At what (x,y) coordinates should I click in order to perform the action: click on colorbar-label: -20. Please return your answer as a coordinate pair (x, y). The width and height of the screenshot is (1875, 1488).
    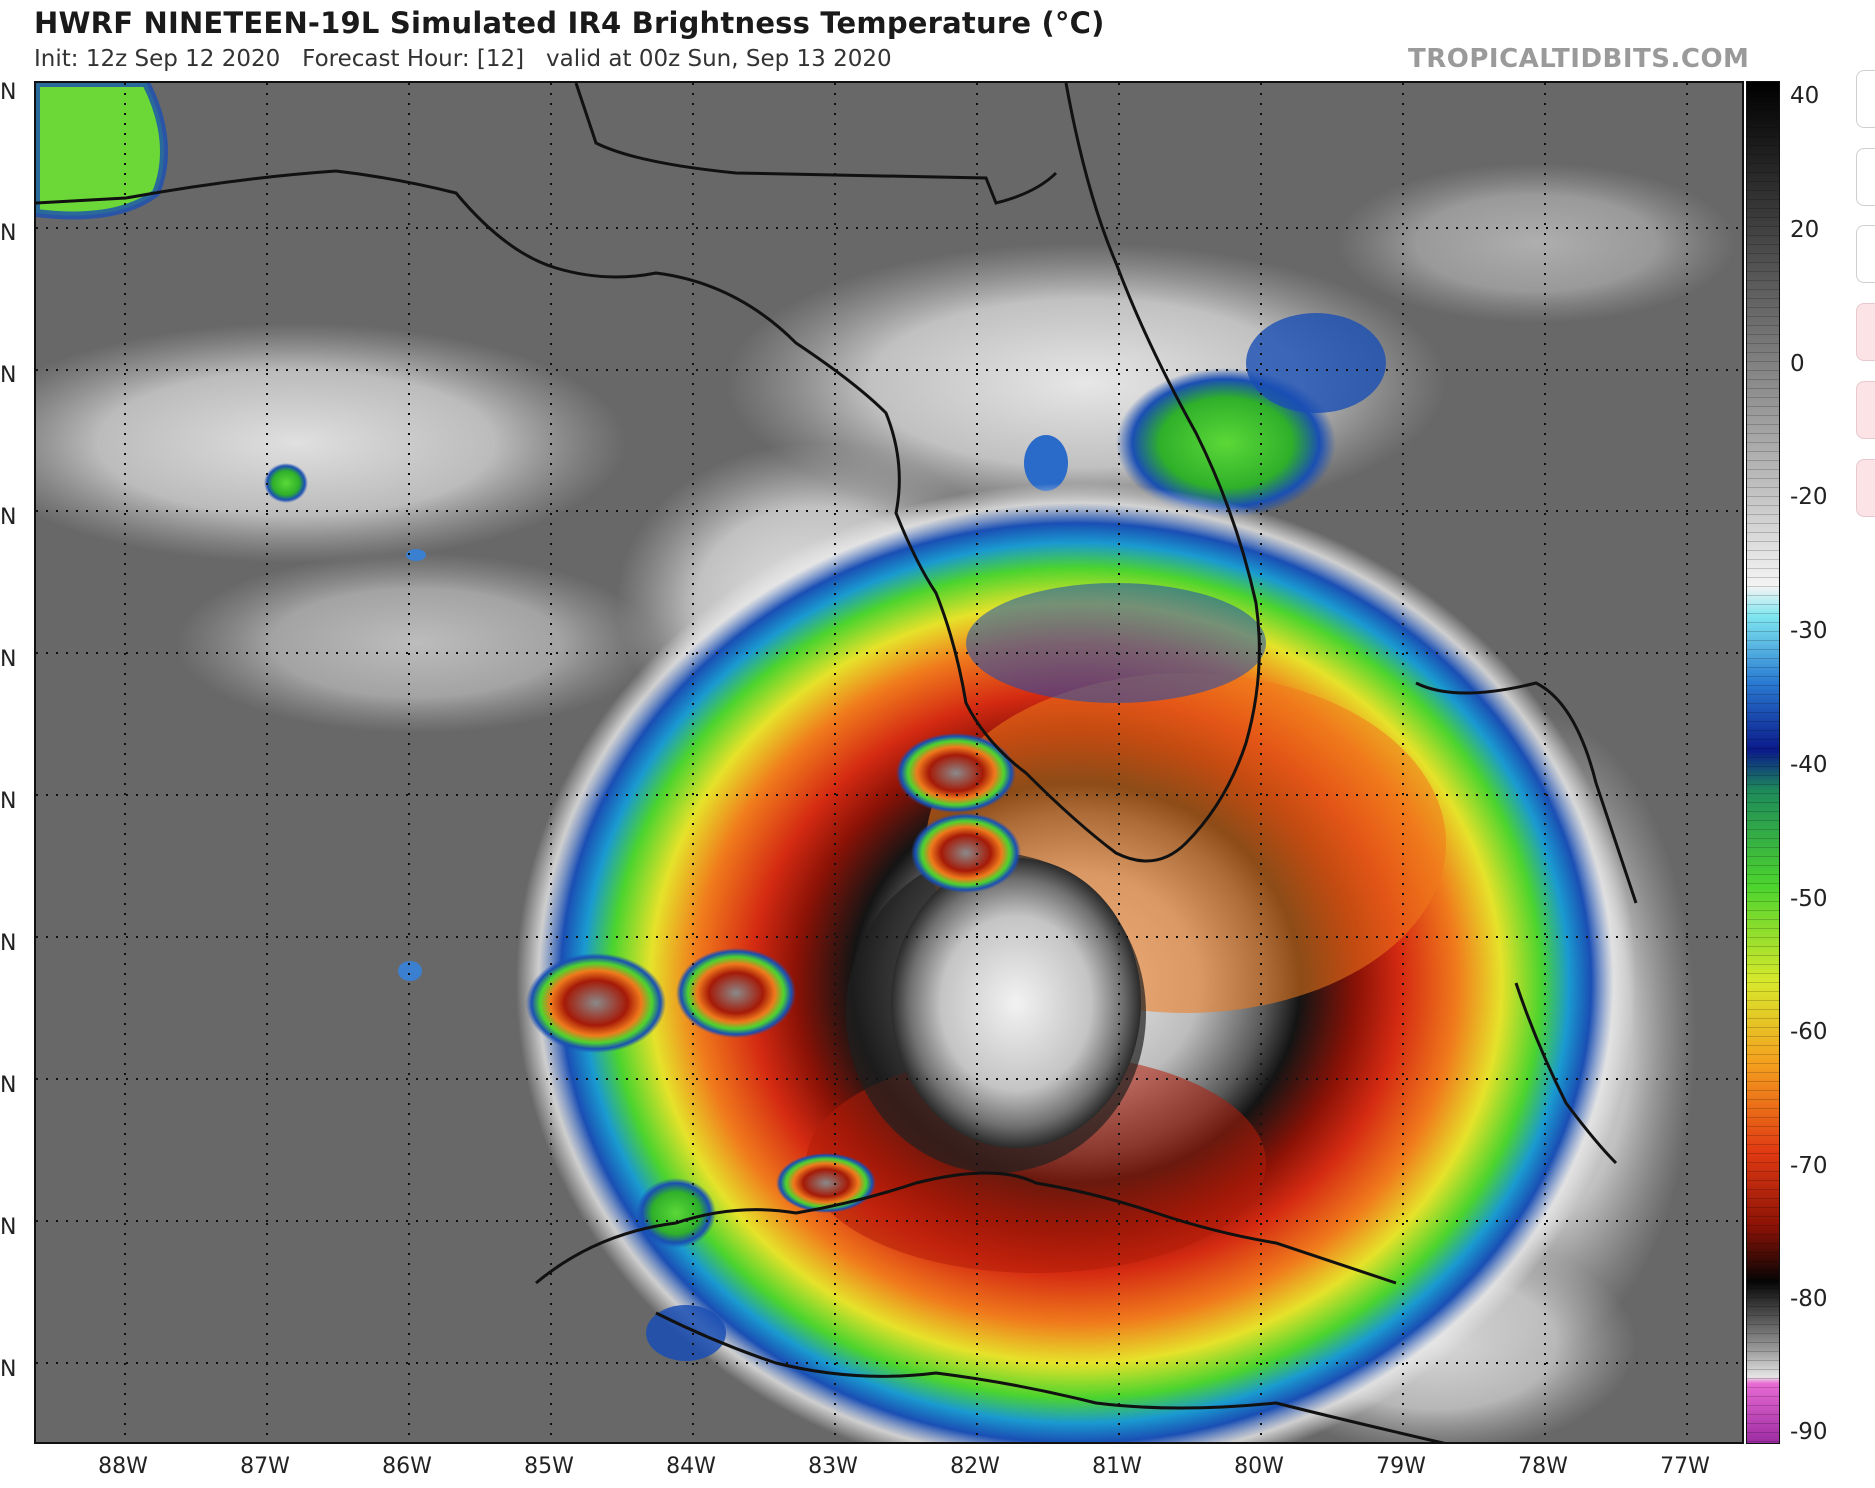
    Looking at the image, I should click on (1809, 497).